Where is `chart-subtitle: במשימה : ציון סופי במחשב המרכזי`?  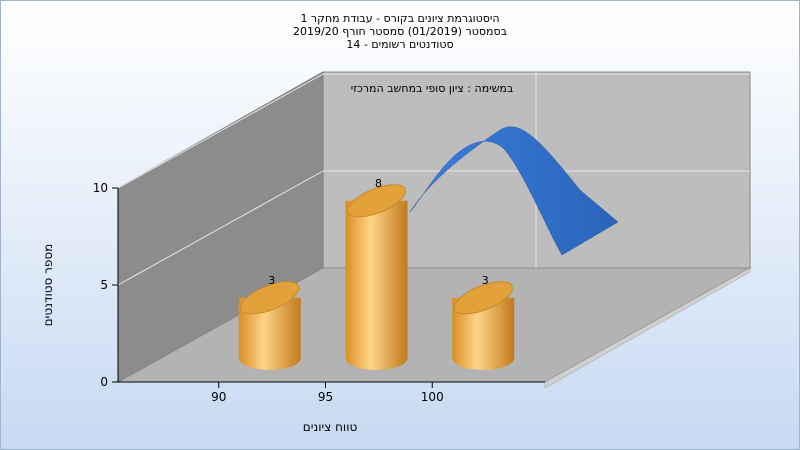
chart-subtitle: במשימה : ציון סופי במחשב המרכזי is located at coordinates (432, 88).